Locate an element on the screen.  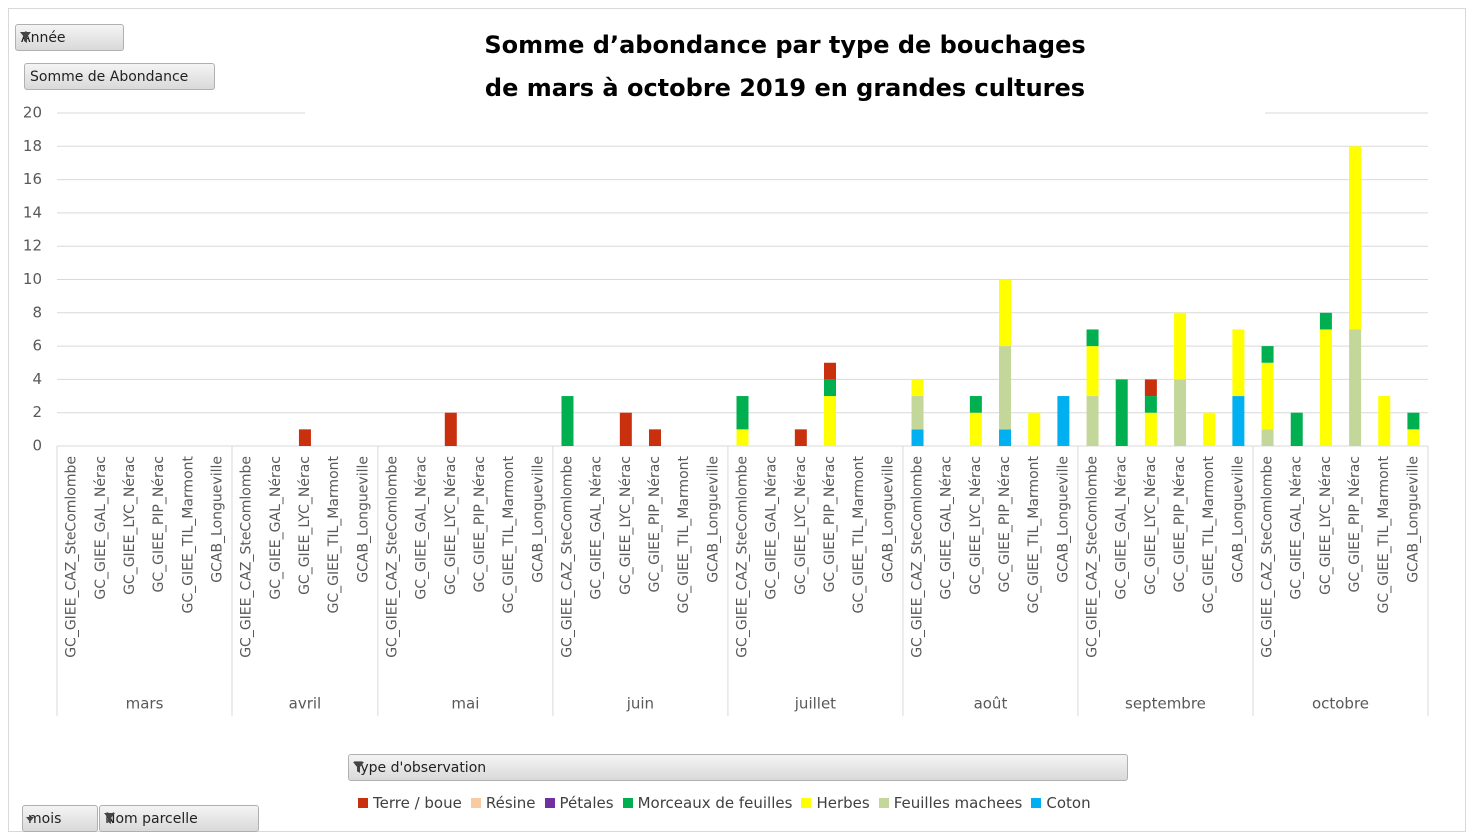
y-tick-label: 8 is located at coordinates (37, 312).